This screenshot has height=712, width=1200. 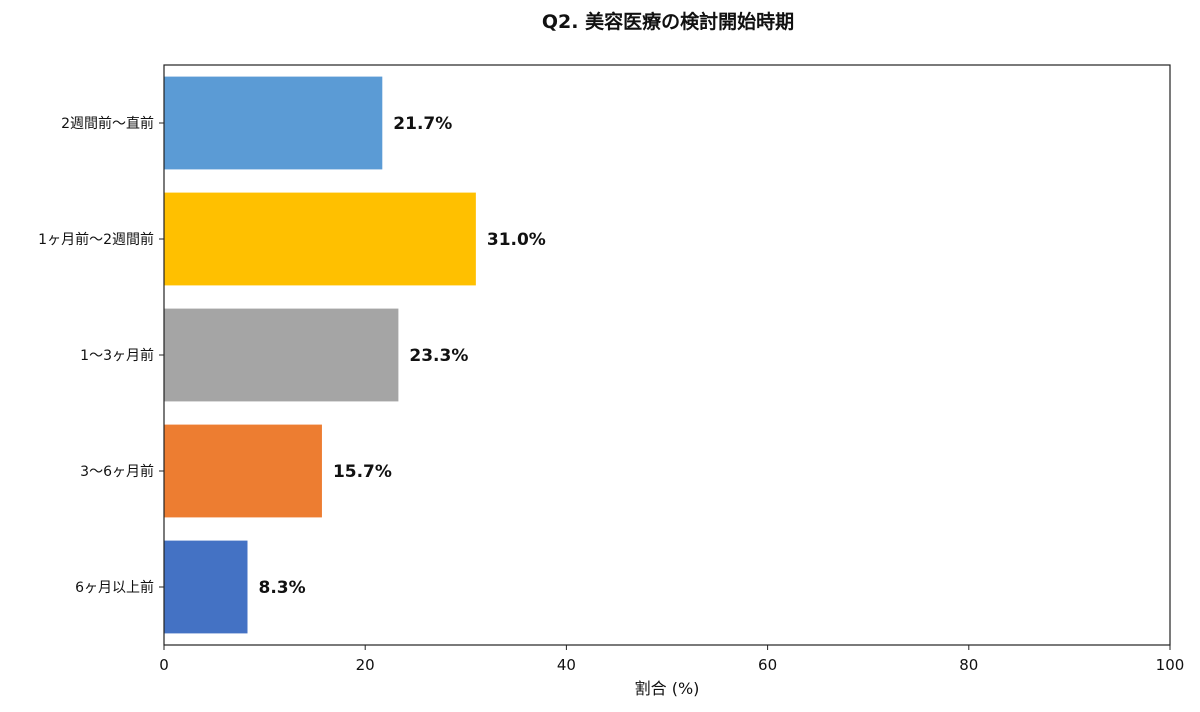 I want to click on x-tick-label-40: 40, so click(x=566, y=665).